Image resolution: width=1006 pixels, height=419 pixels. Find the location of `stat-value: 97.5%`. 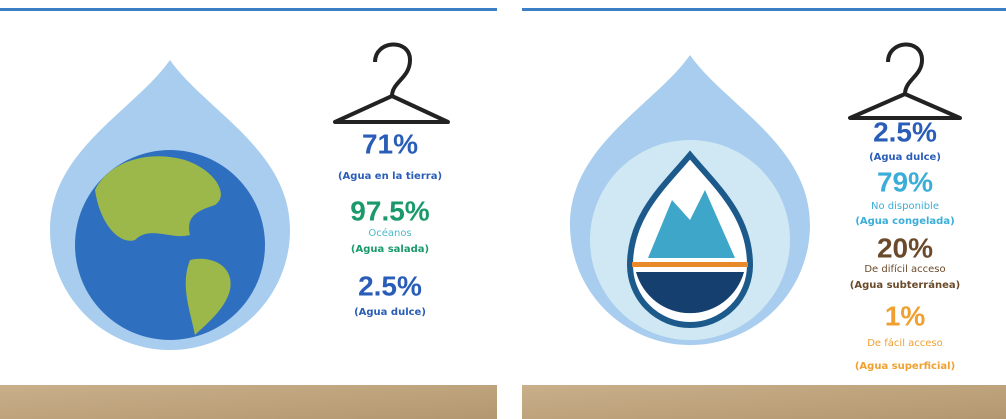

stat-value: 97.5% is located at coordinates (389, 210).